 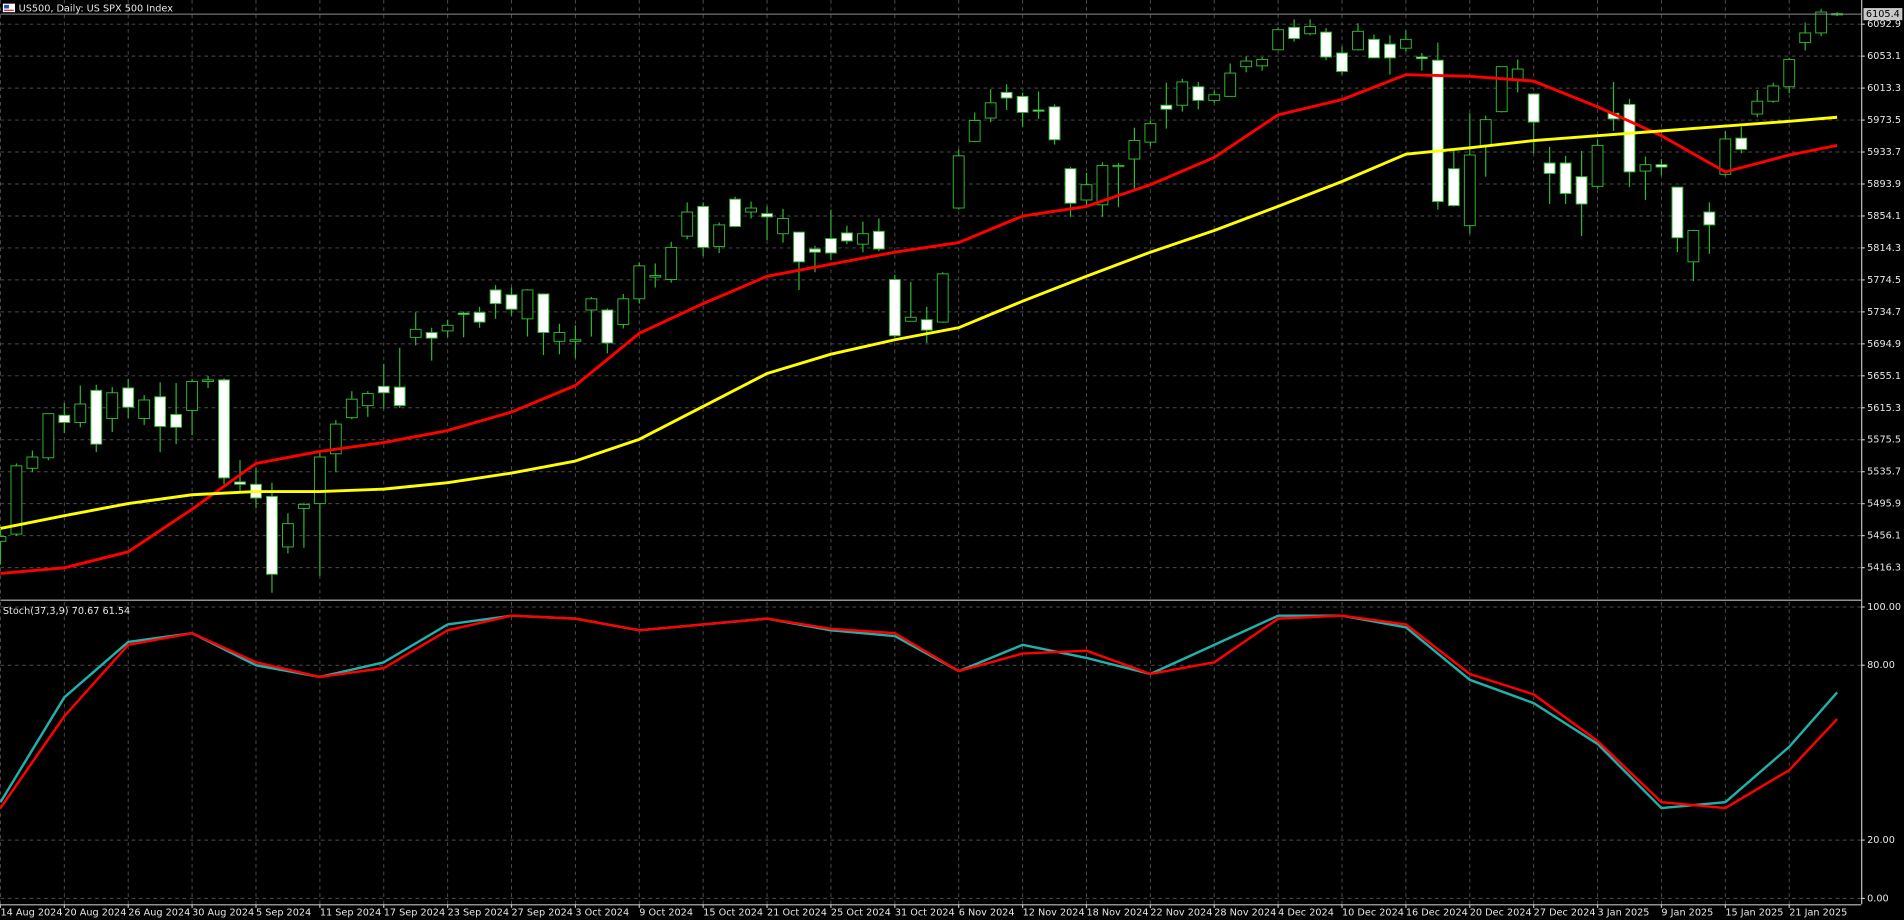 I want to click on y-tick-label: 5933.7, so click(x=1884, y=152).